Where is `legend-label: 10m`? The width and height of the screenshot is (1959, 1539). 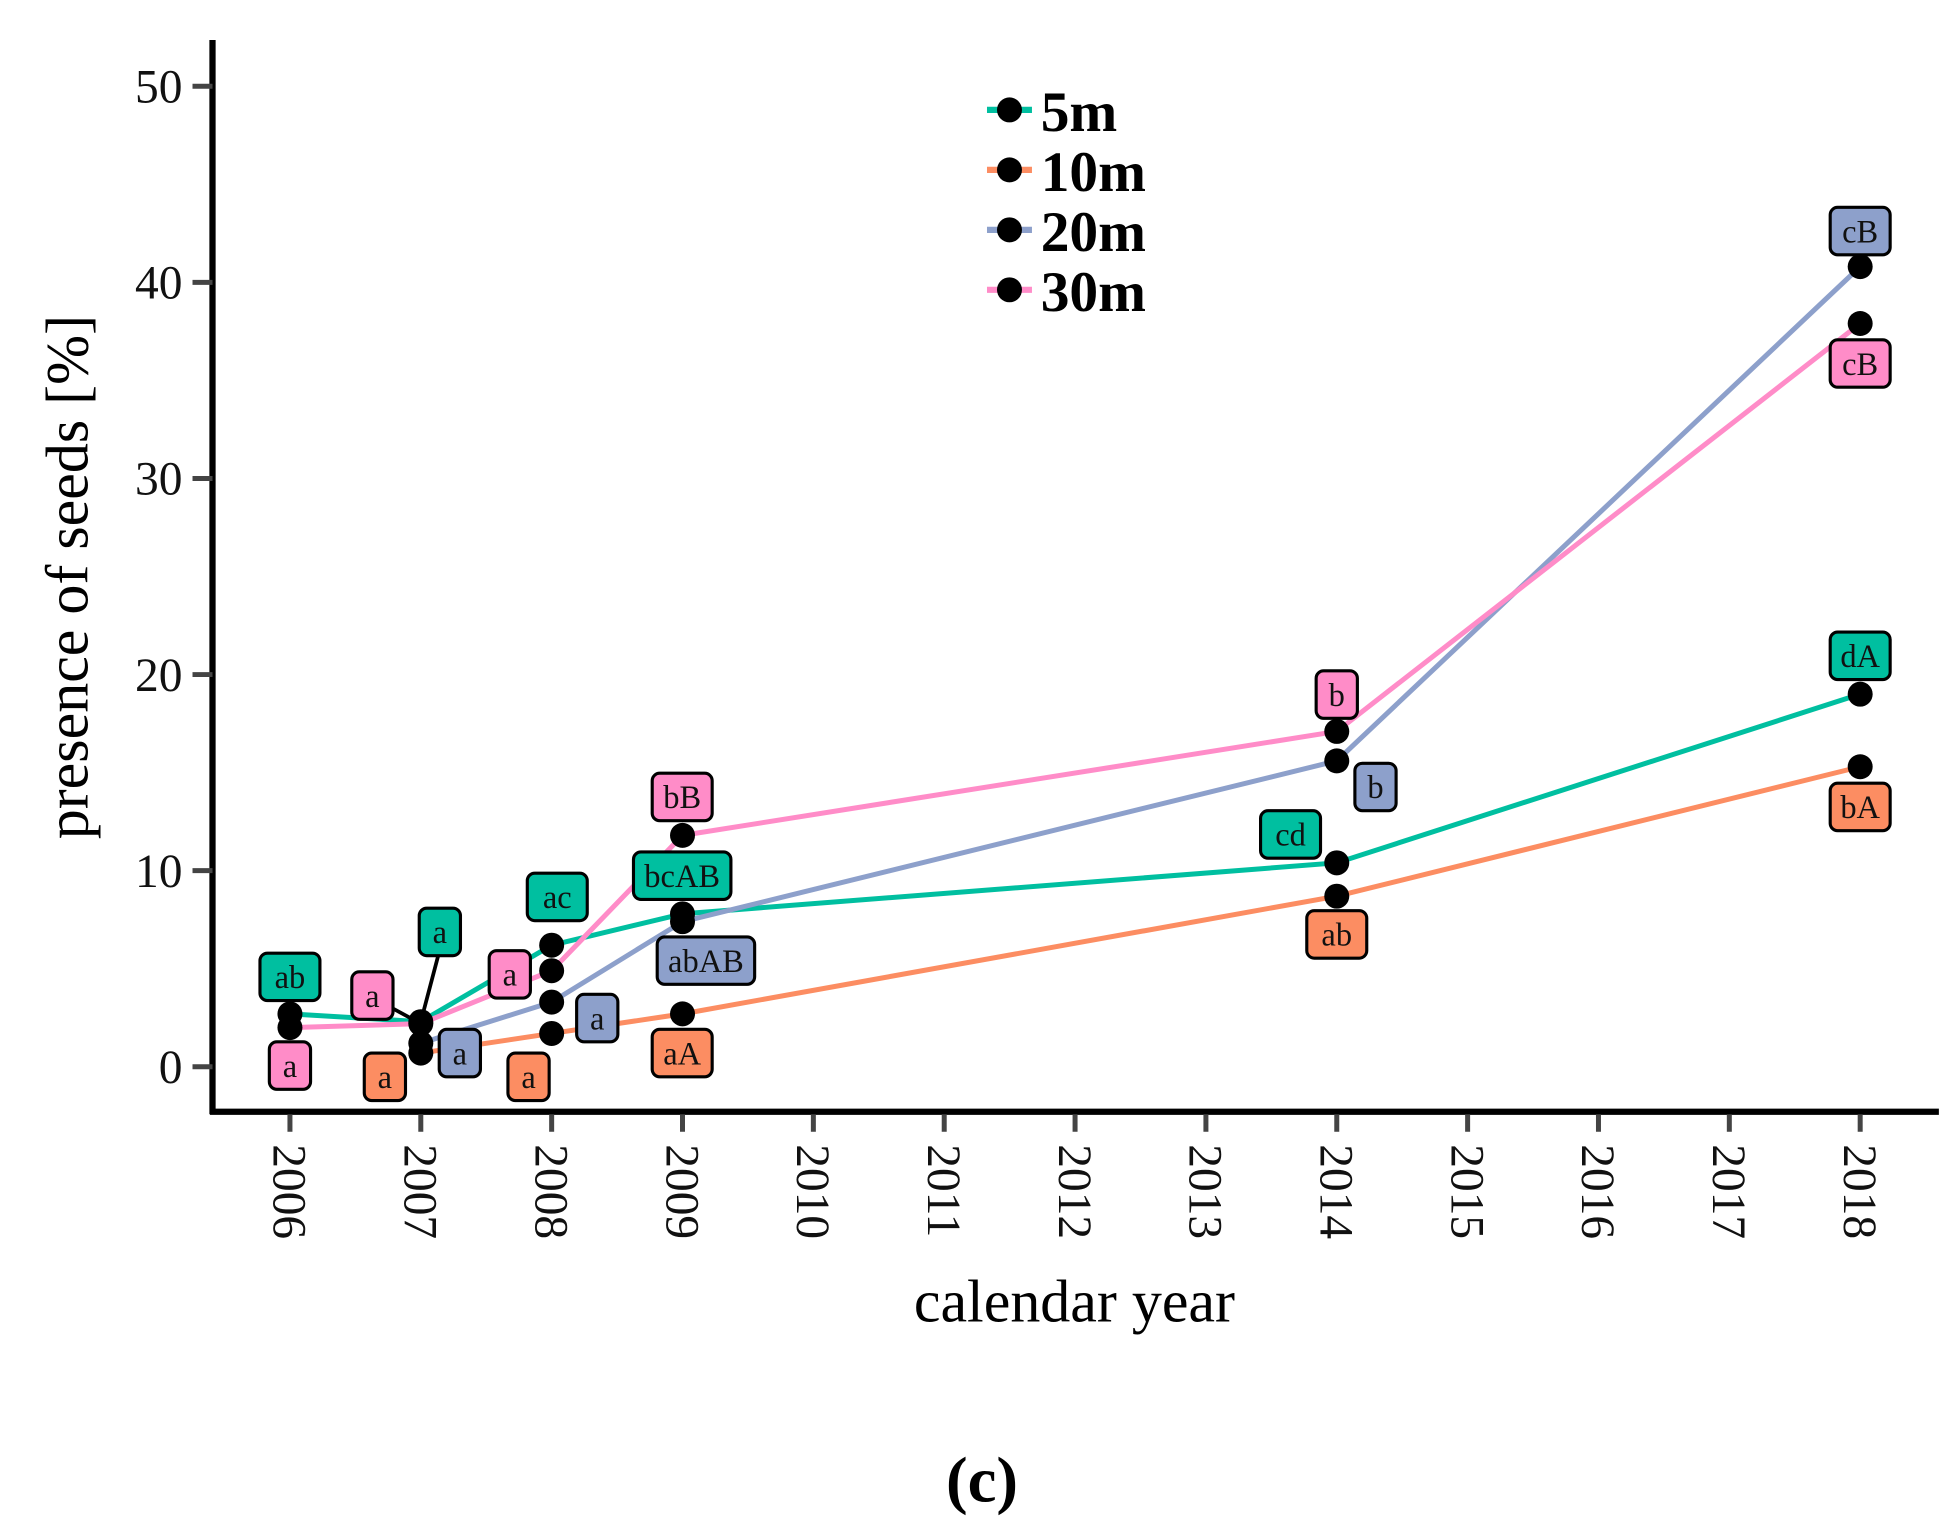 legend-label: 10m is located at coordinates (1093, 172).